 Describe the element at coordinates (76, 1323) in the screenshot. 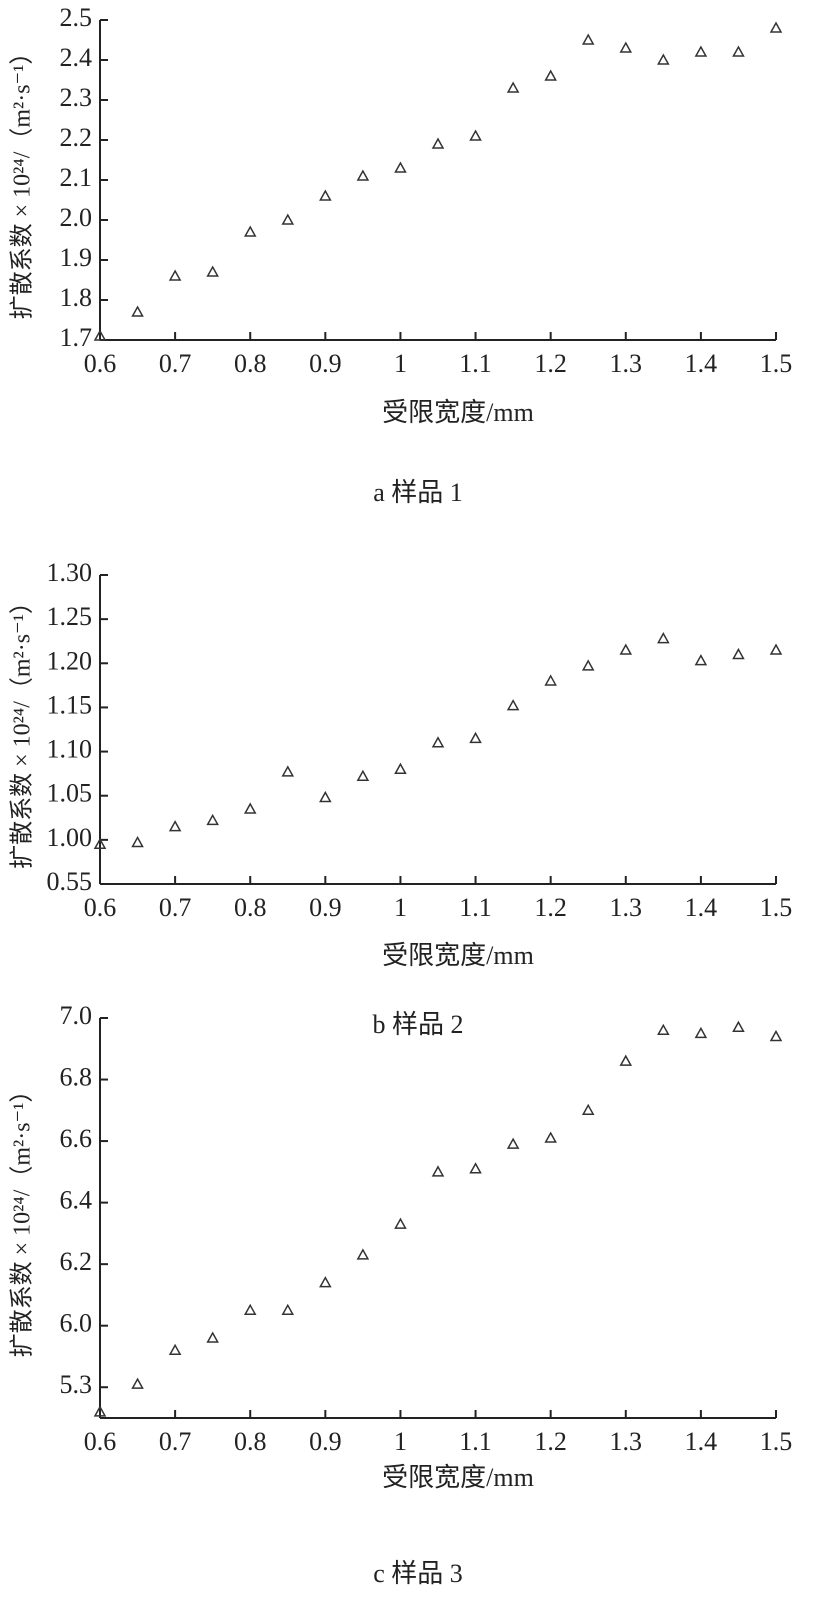

I see `y-tick-label: 6.0` at that location.